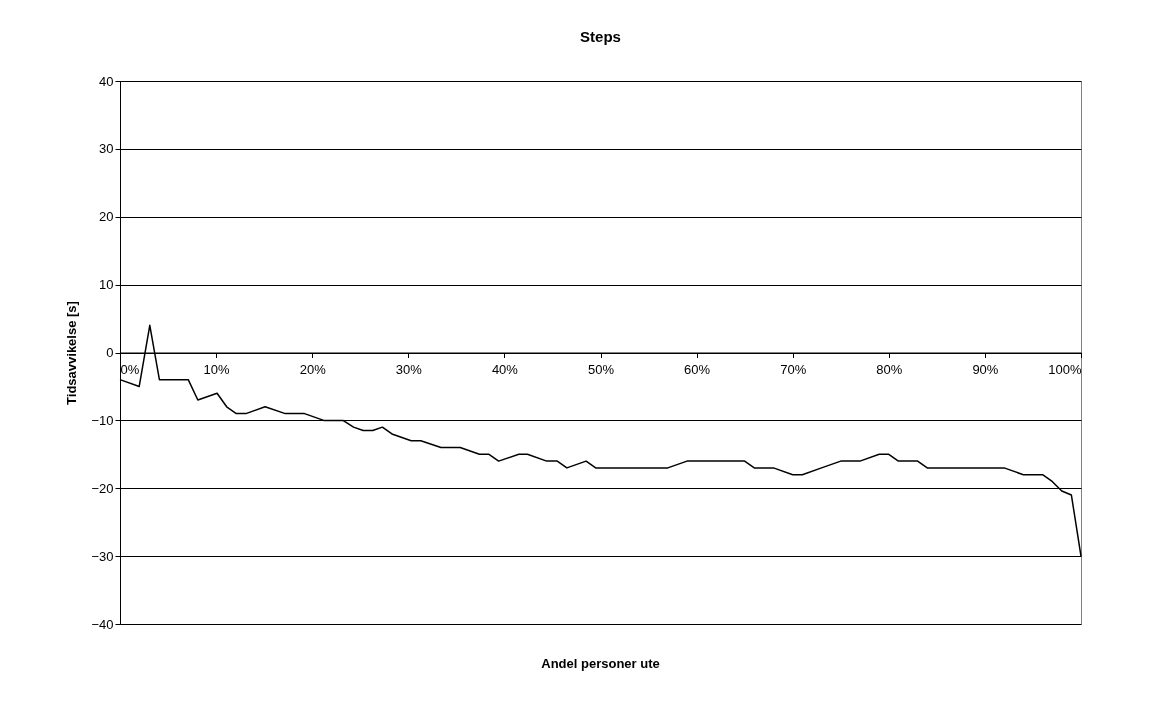 This screenshot has height=707, width=1164. Describe the element at coordinates (106, 149) in the screenshot. I see `y-tick-label: 30` at that location.